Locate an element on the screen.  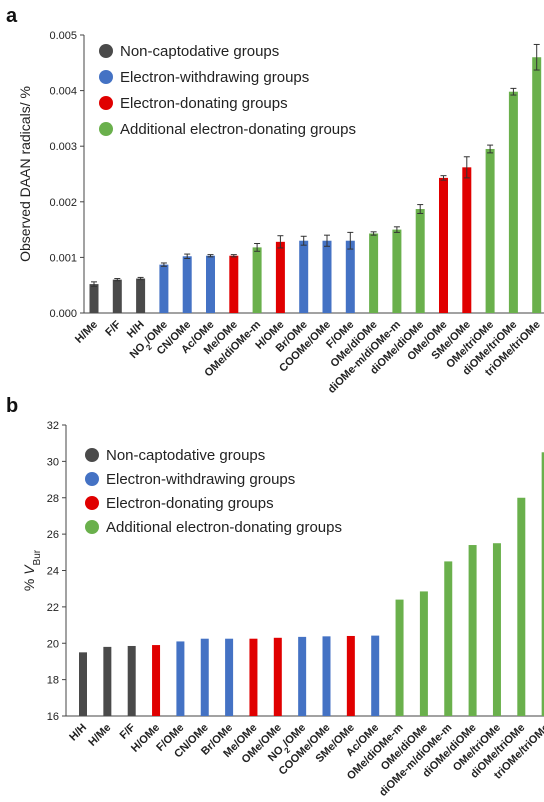
y-axis-title: Observed DAAN radicals/ % is located at coordinates (25, 174).